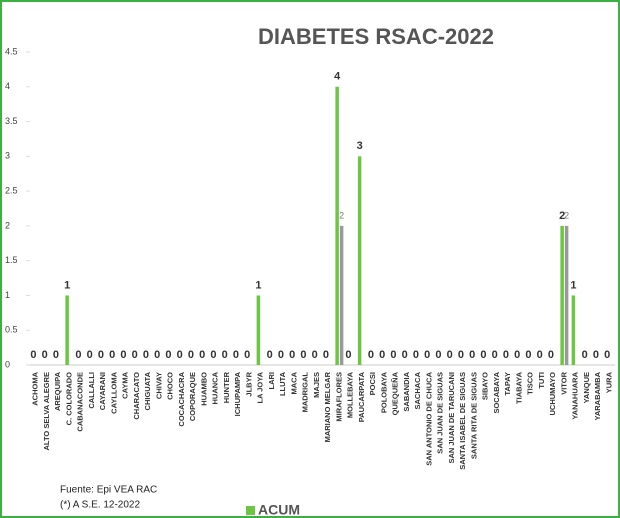 The image size is (620, 518). What do you see at coordinates (451, 418) in the screenshot?
I see `x-tick-label: SAN JUAN DE TARUCANI` at bounding box center [451, 418].